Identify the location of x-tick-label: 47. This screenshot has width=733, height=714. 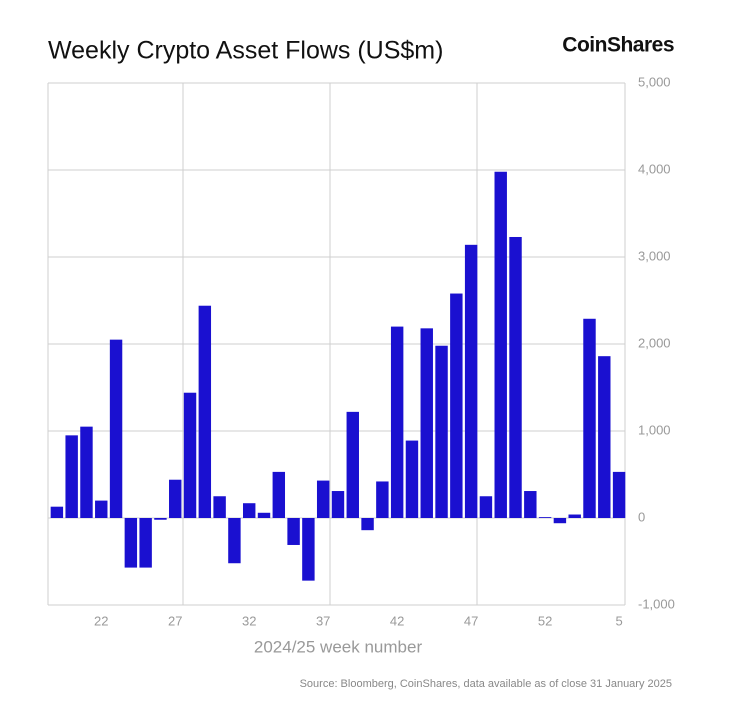
(471, 620).